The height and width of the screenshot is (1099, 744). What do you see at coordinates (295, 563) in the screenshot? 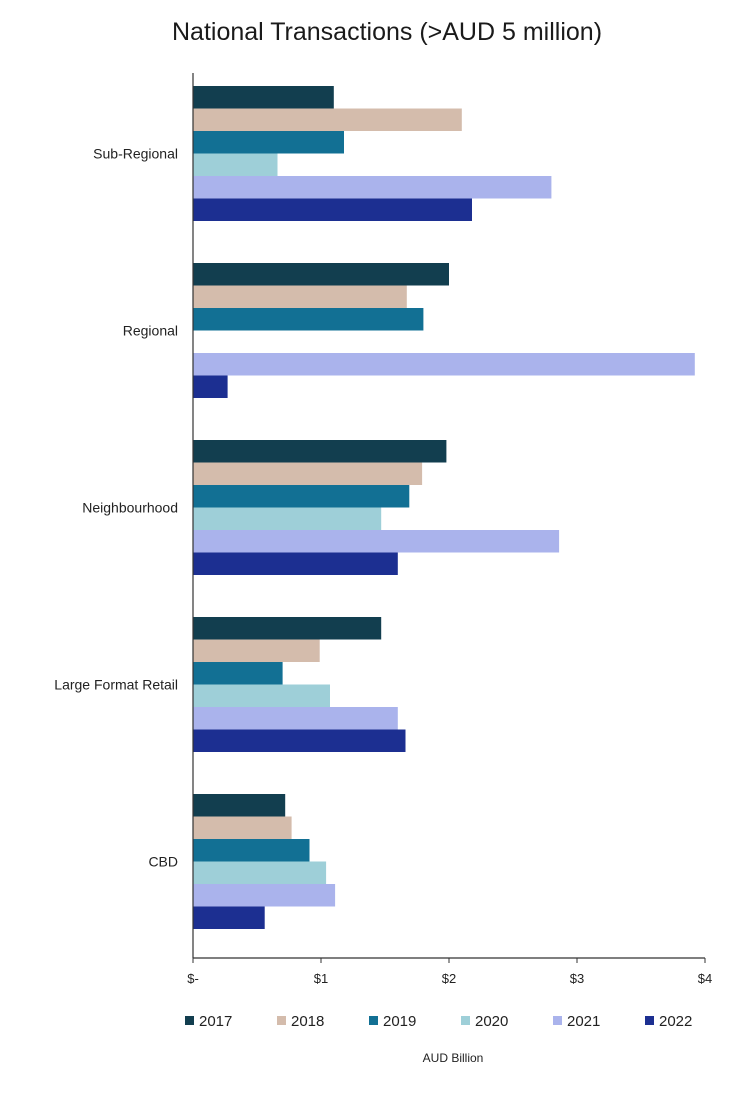
I see `bar-neighbourhood-2022` at bounding box center [295, 563].